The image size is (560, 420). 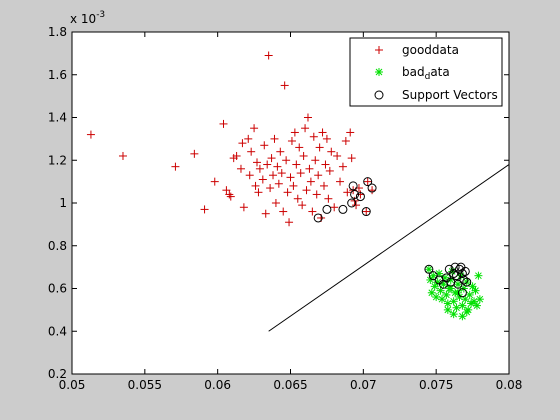 I want to click on x-tick-labels: 0.05 0.055 0.06 0.065 0.07 0.075 0.08, so click(x=291, y=385).